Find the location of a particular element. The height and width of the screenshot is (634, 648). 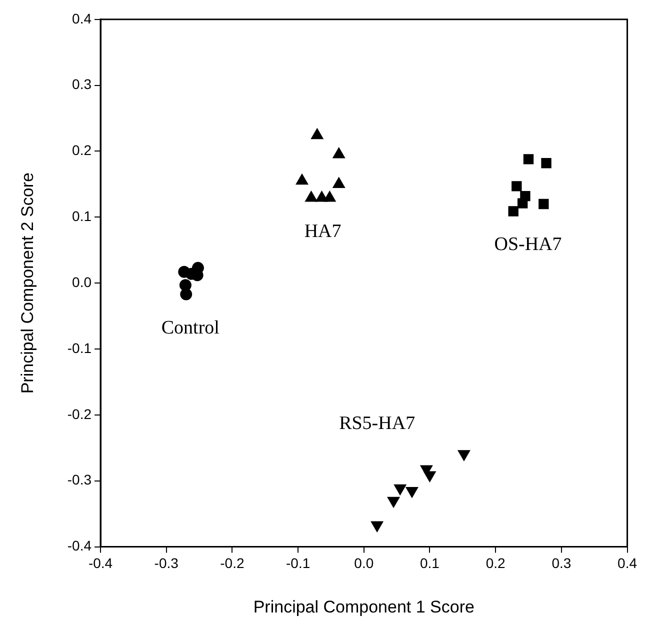

y-tick-label: -0.4 is located at coordinates (79, 546).